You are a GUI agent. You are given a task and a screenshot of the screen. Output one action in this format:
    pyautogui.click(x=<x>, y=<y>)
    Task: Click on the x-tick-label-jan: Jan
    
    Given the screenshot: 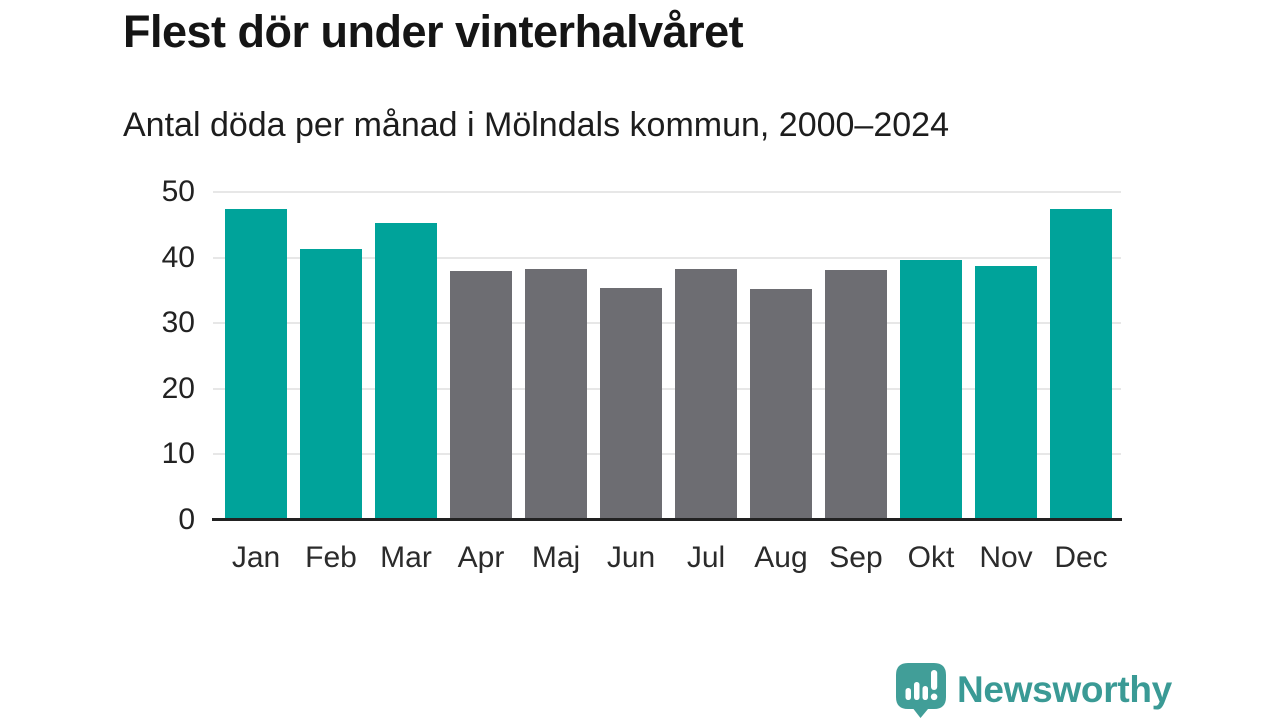 What is the action you would take?
    pyautogui.click(x=256, y=557)
    